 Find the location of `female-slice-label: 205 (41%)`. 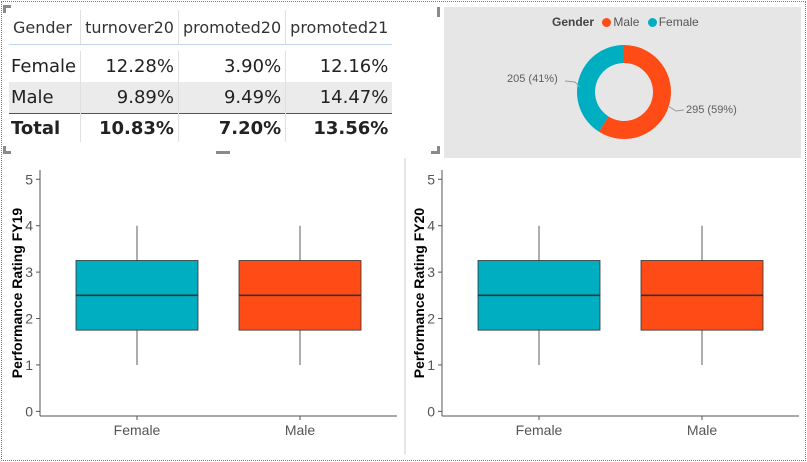

female-slice-label: 205 (41%) is located at coordinates (532, 79).